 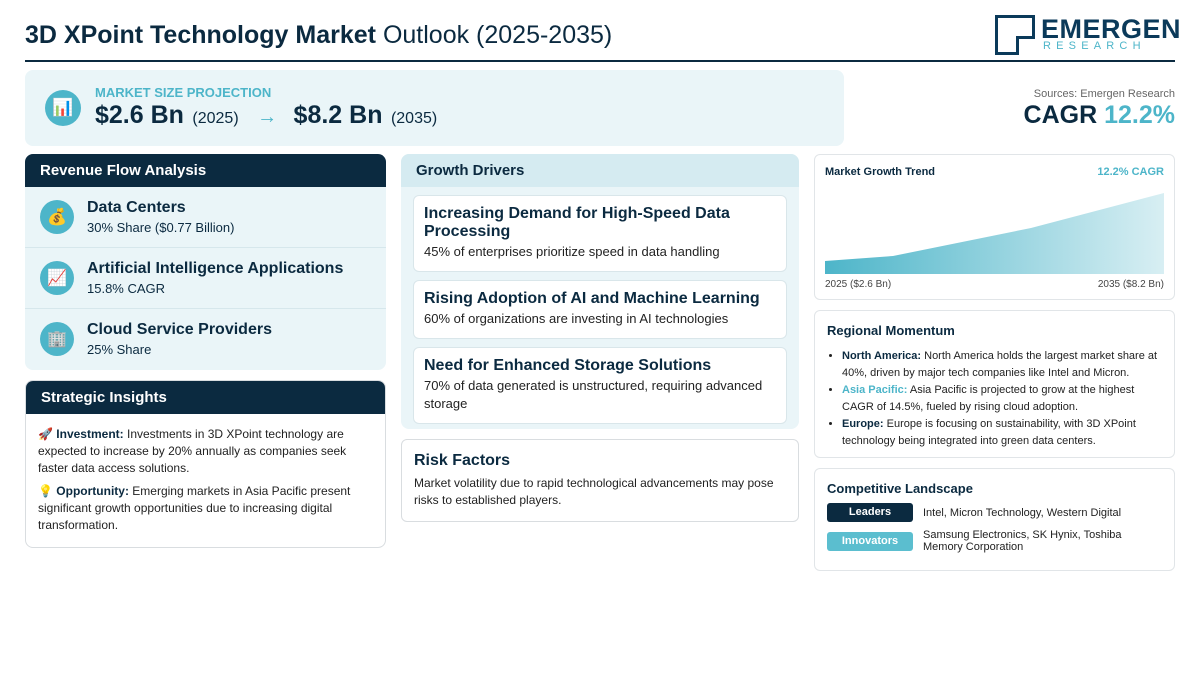 What do you see at coordinates (1139, 115) in the screenshot?
I see `cagr-value: 12.2%` at bounding box center [1139, 115].